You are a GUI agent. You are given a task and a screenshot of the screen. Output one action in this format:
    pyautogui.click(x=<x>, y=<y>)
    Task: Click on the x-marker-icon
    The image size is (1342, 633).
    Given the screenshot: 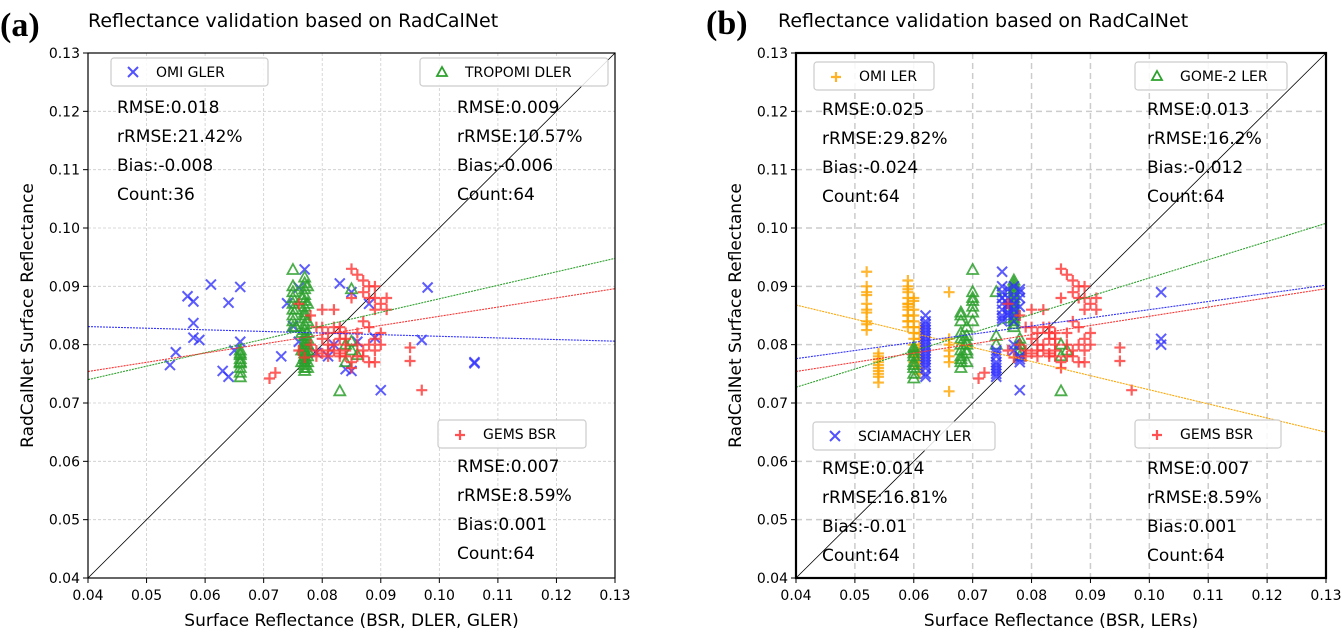 What is the action you would take?
    pyautogui.click(x=133, y=72)
    